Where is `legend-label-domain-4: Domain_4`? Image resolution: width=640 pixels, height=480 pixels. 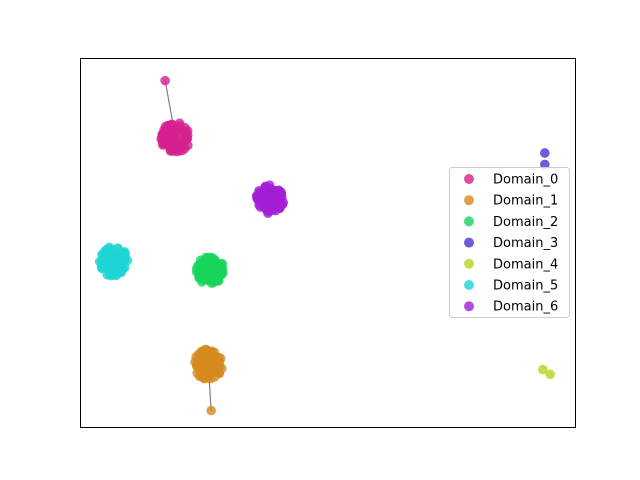 legend-label-domain-4: Domain_4 is located at coordinates (525, 264).